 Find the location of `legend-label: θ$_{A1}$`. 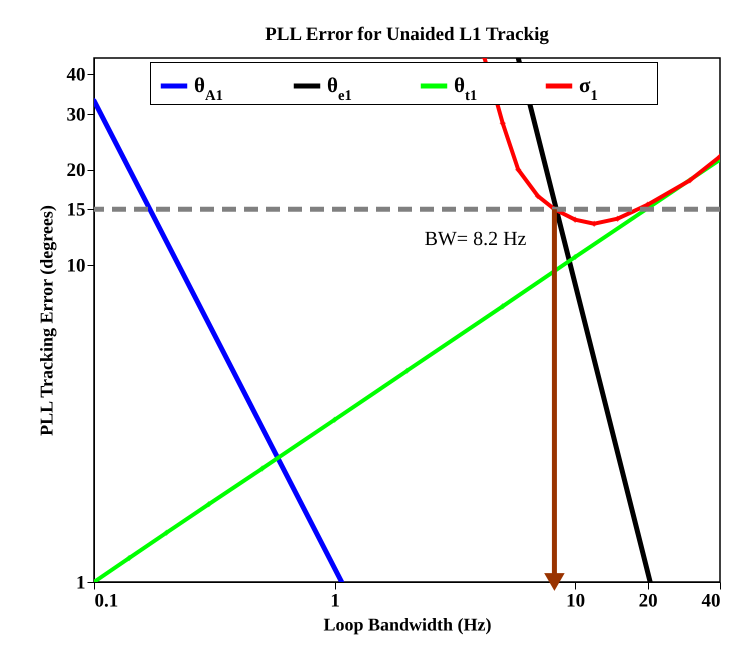

legend-label: θ$_{A1}$ is located at coordinates (208, 88).